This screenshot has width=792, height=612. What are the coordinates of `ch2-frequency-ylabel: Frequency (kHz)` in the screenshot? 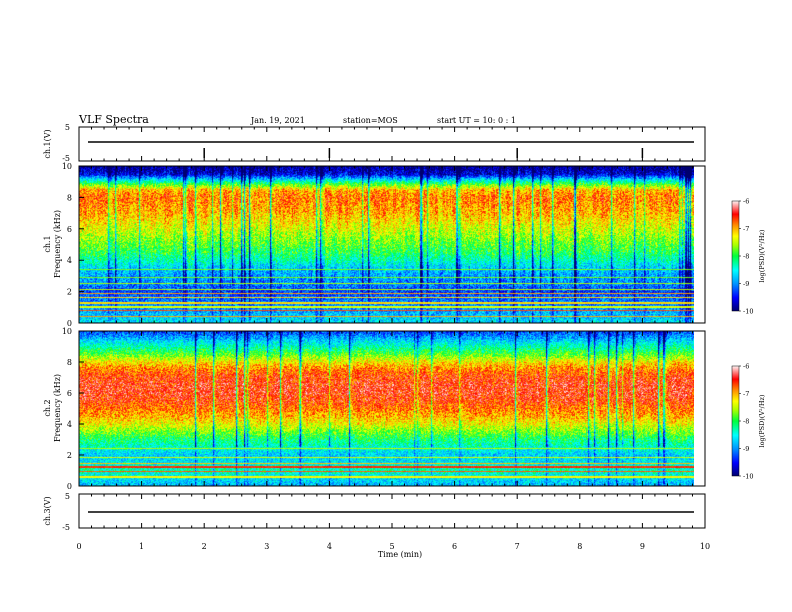 It's located at (57, 408).